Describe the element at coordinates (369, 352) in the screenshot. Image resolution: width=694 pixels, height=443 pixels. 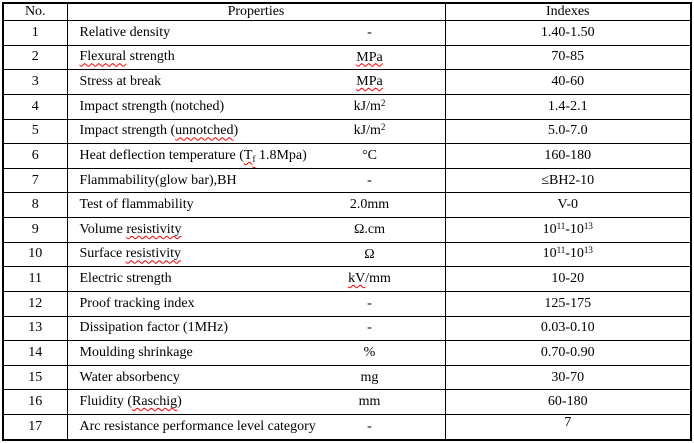
I see `property-unit: %` at that location.